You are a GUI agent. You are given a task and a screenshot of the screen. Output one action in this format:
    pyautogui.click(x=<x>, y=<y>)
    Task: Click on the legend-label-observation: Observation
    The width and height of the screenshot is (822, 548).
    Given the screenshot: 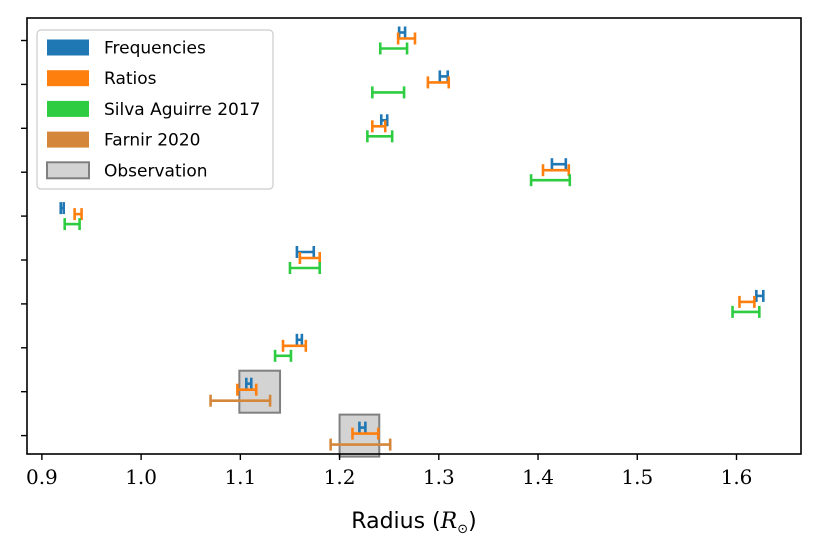 What is the action you would take?
    pyautogui.click(x=156, y=171)
    